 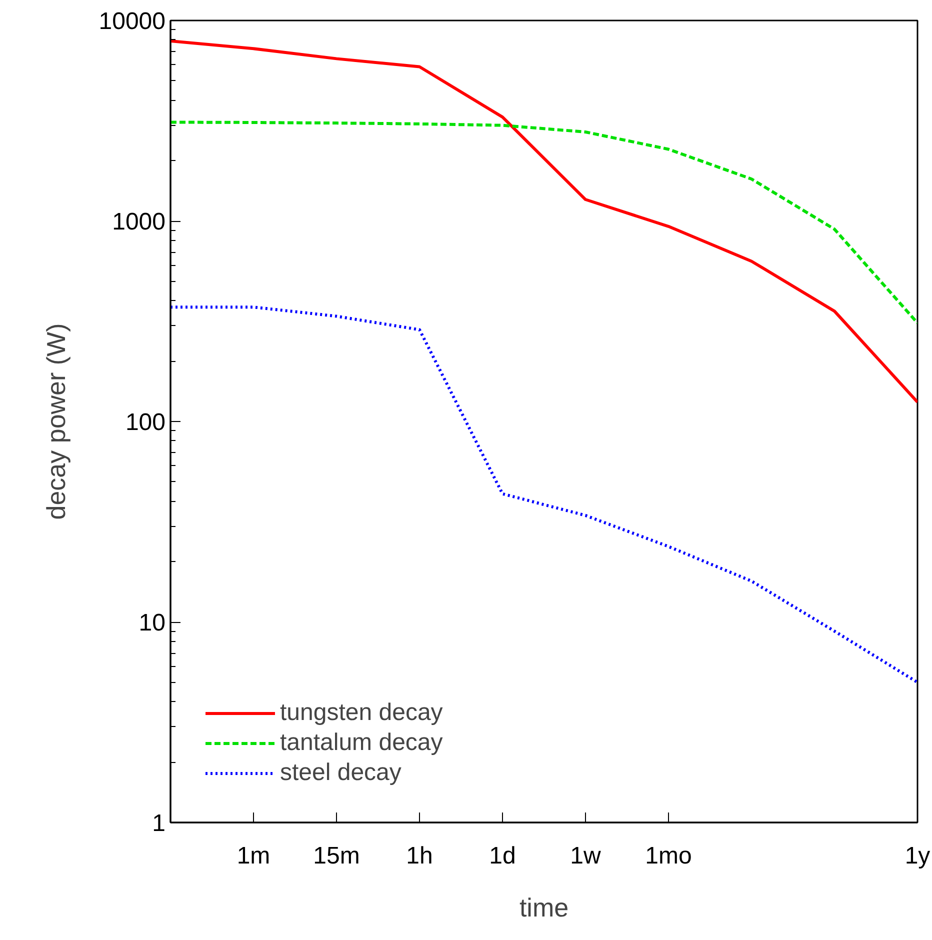 I want to click on y-tick-label: 1000, so click(x=139, y=222).